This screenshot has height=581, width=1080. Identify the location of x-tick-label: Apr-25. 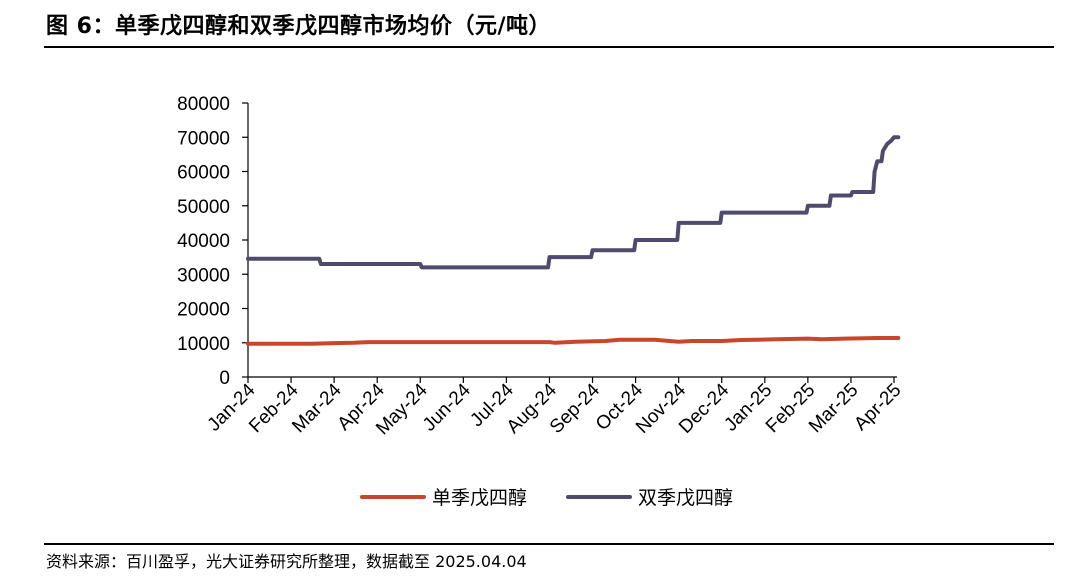
(877, 407).